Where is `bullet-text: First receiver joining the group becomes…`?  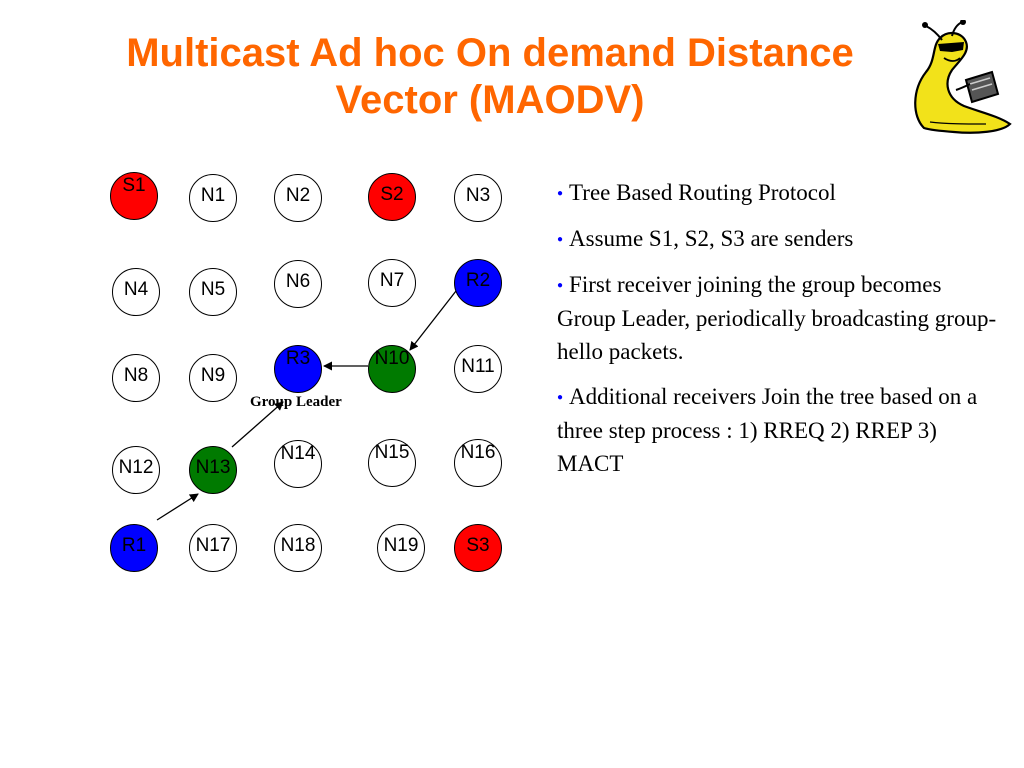 bullet-text: First receiver joining the group becomes… is located at coordinates (777, 318).